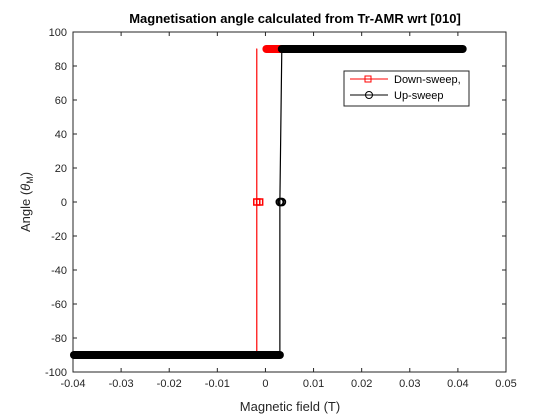  I want to click on y-tick-label: -80, so click(59, 339).